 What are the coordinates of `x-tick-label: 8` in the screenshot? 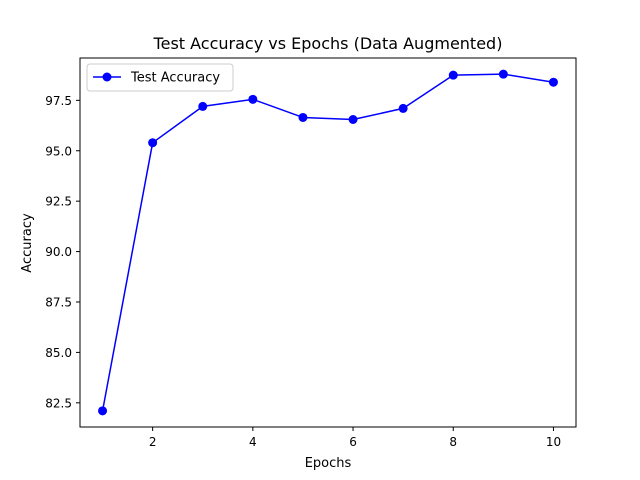 It's located at (453, 442).